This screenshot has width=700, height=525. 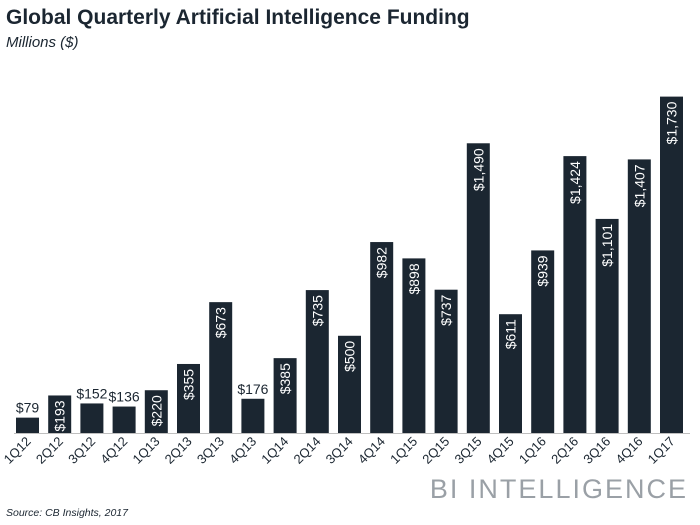 I want to click on bar-4Q15, so click(x=510, y=373).